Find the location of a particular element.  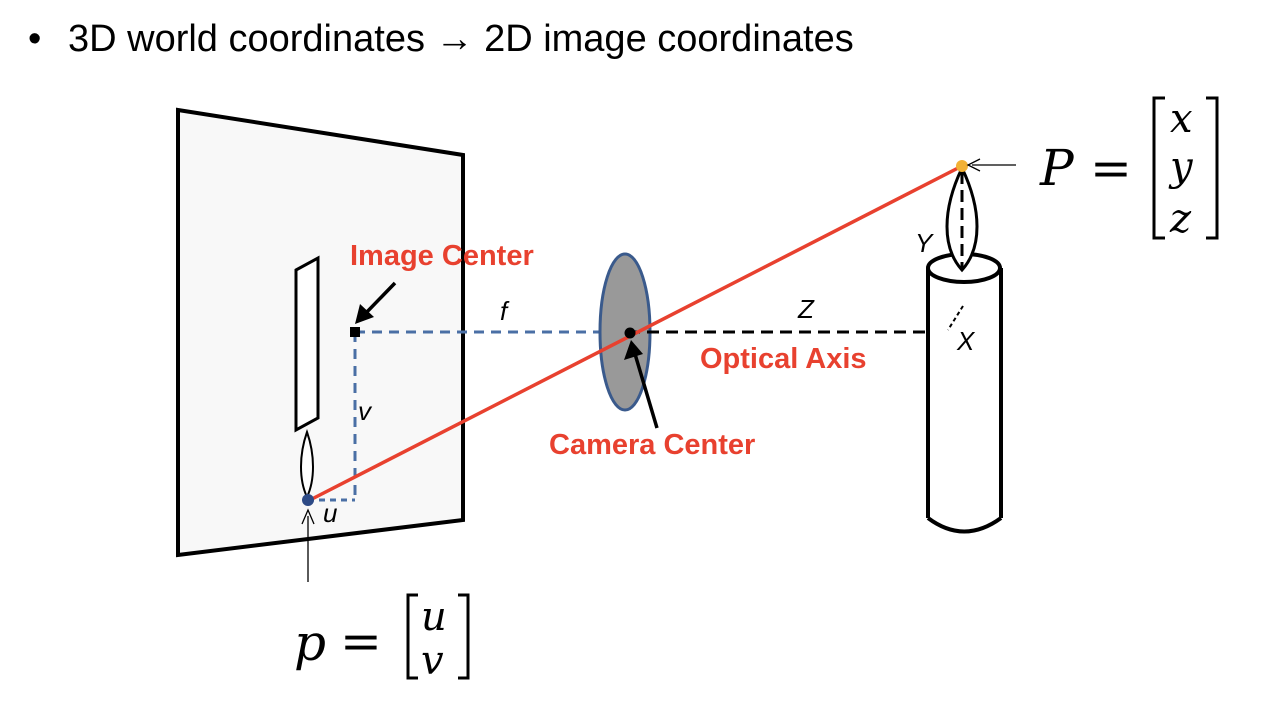

eq-p-entry-u: u is located at coordinates (434, 617).